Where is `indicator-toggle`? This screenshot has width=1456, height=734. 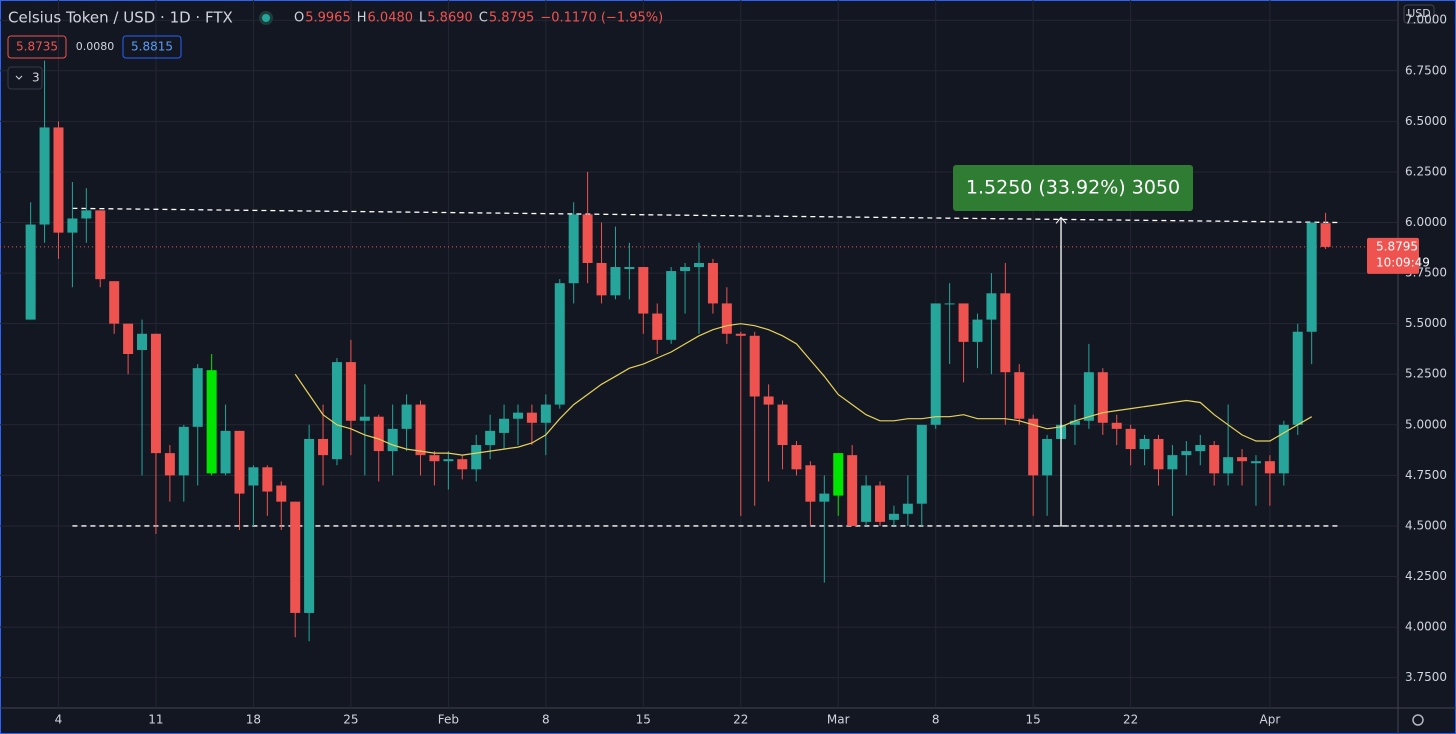 indicator-toggle is located at coordinates (25, 78).